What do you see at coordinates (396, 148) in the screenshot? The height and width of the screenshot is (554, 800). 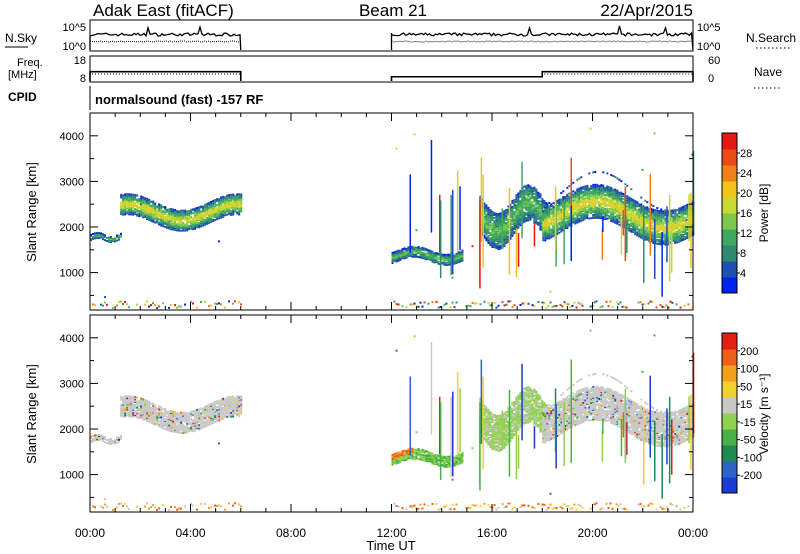 I see `power-scatter-cell` at bounding box center [396, 148].